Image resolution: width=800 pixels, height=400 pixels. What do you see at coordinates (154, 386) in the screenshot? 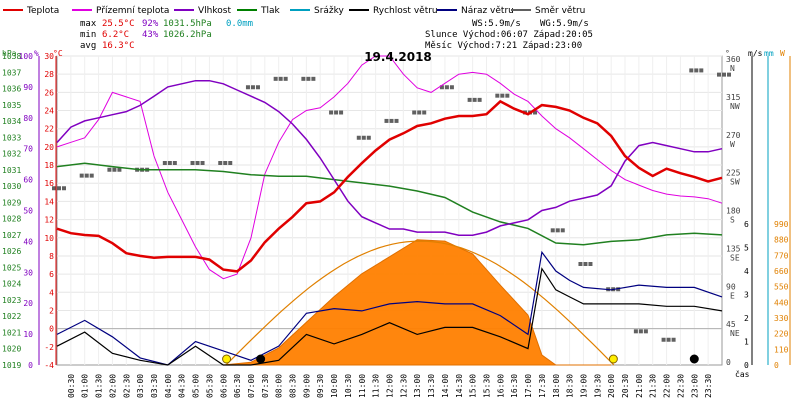
I see `time-tick-label: 03:30` at bounding box center [154, 386].